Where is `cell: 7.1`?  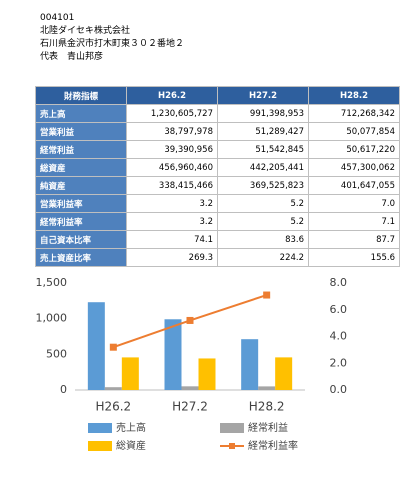
cell: 7.1 is located at coordinates (354, 221).